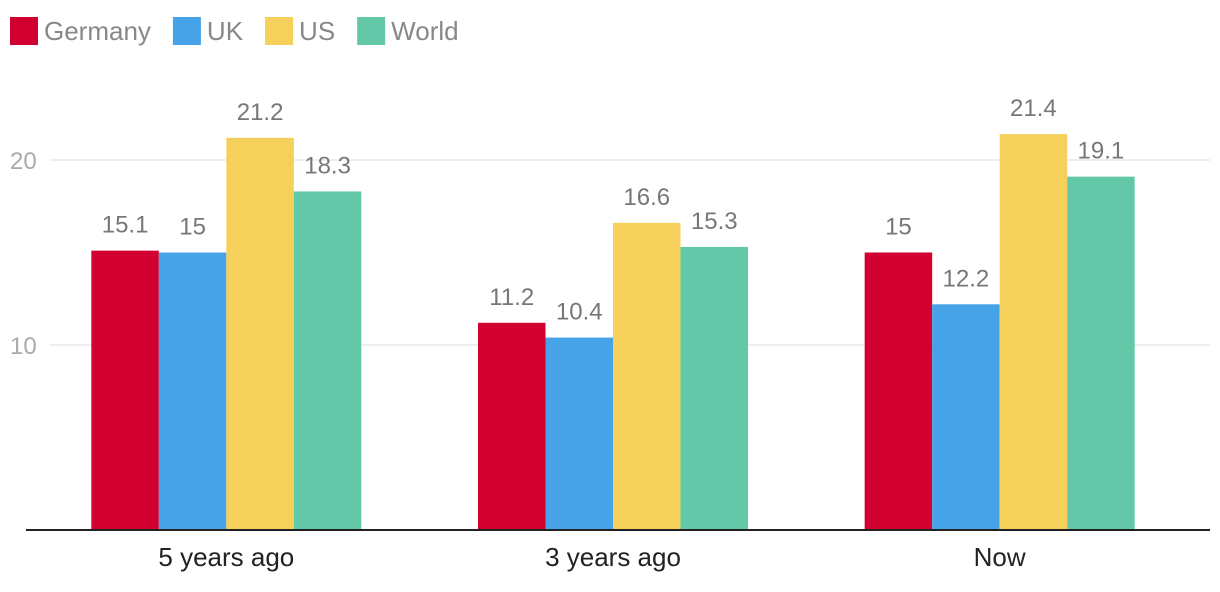 The image size is (1220, 592). Describe the element at coordinates (317, 31) in the screenshot. I see `legend-label-us: US` at that location.